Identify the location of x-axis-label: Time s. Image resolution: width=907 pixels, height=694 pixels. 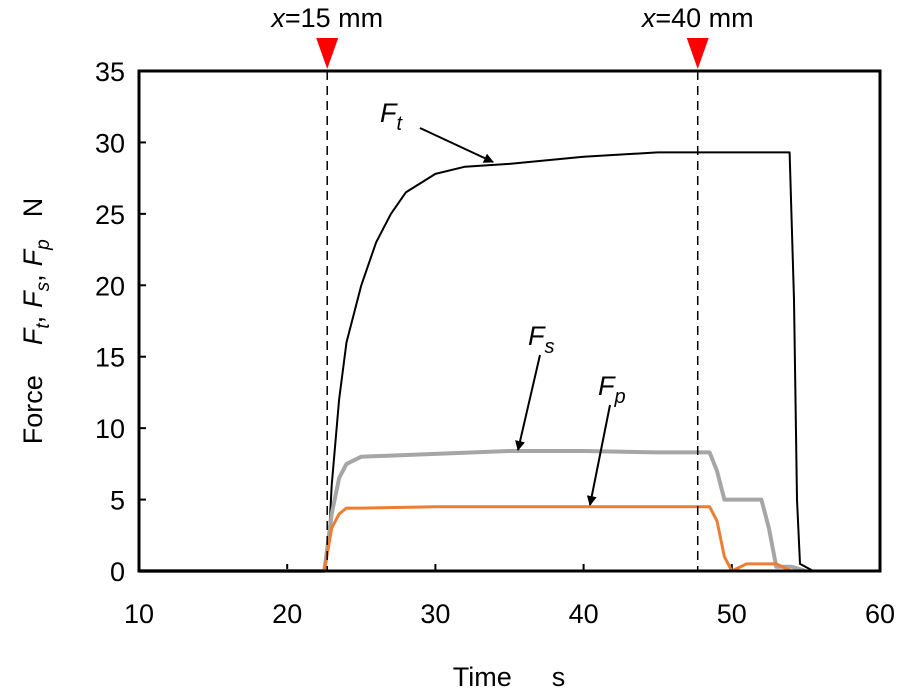
(509, 677).